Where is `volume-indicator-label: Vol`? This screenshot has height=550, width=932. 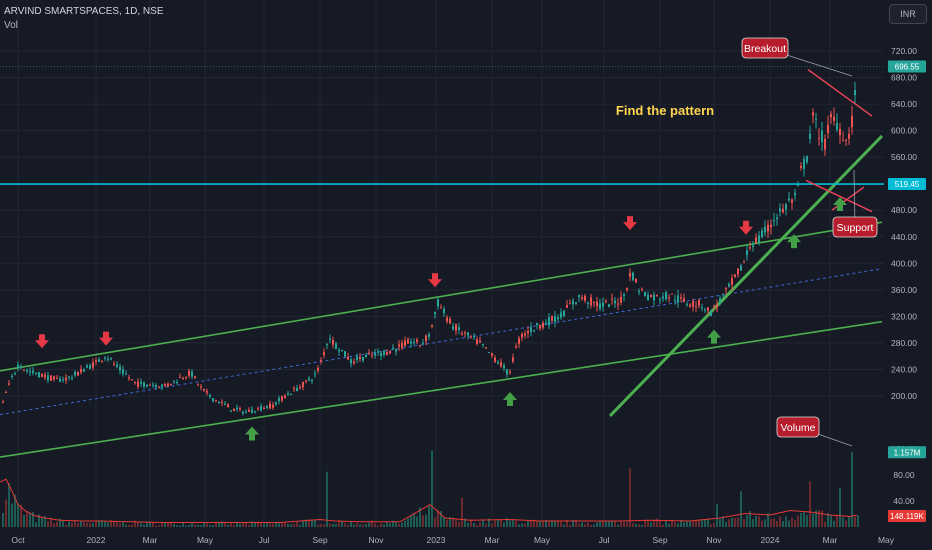 volume-indicator-label: Vol is located at coordinates (11, 25).